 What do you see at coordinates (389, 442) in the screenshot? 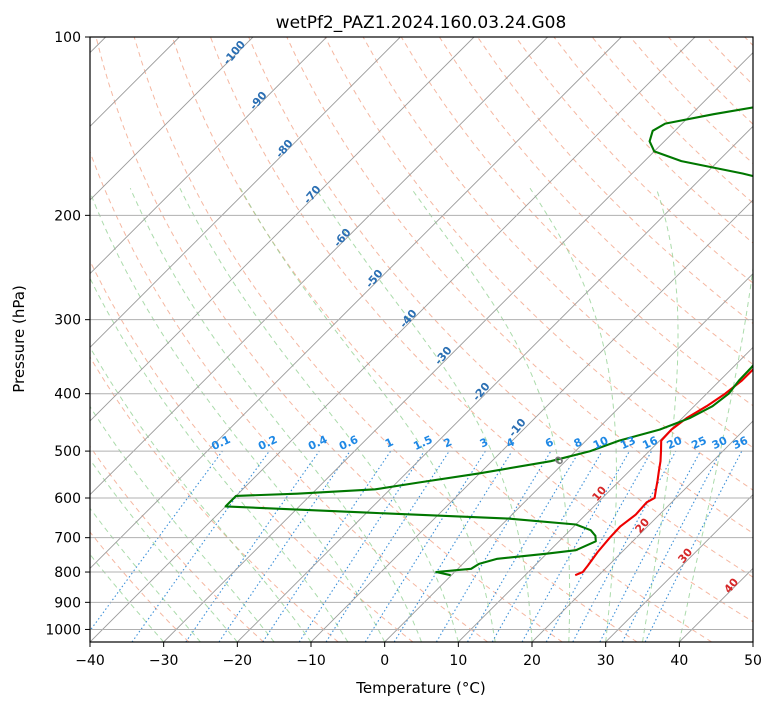
I see `mixing-ratio-label: 1` at bounding box center [389, 442].